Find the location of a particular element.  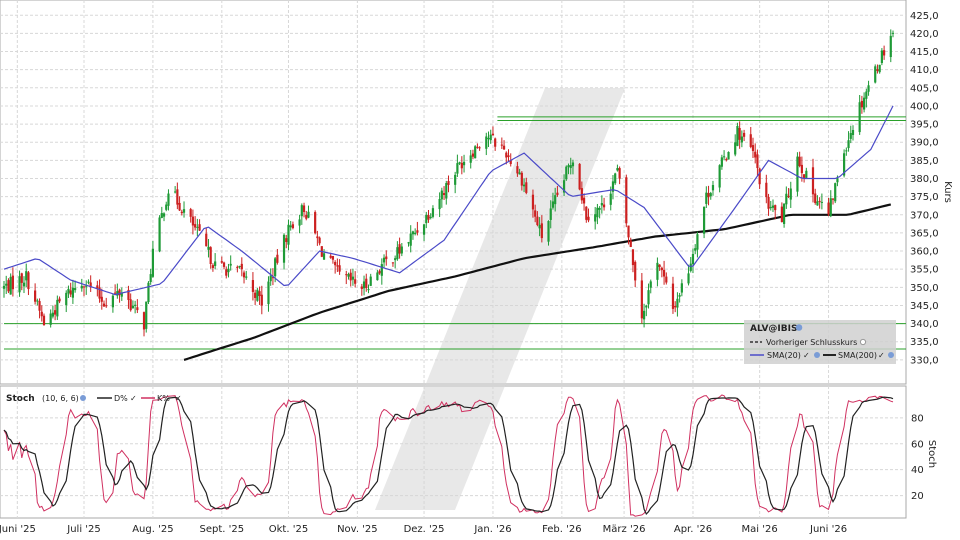

k-check-icon: ✓ is located at coordinates (178, 398).